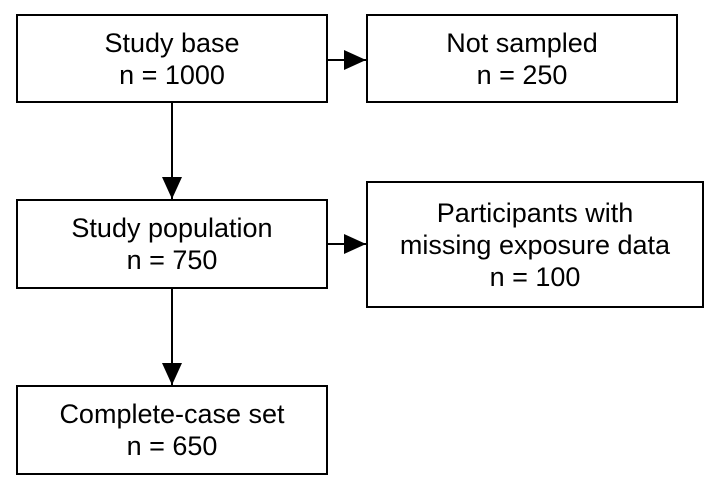 The height and width of the screenshot is (500, 718). Describe the element at coordinates (172, 430) in the screenshot. I see `complete-case-box: Complete-case set n = 650` at that location.